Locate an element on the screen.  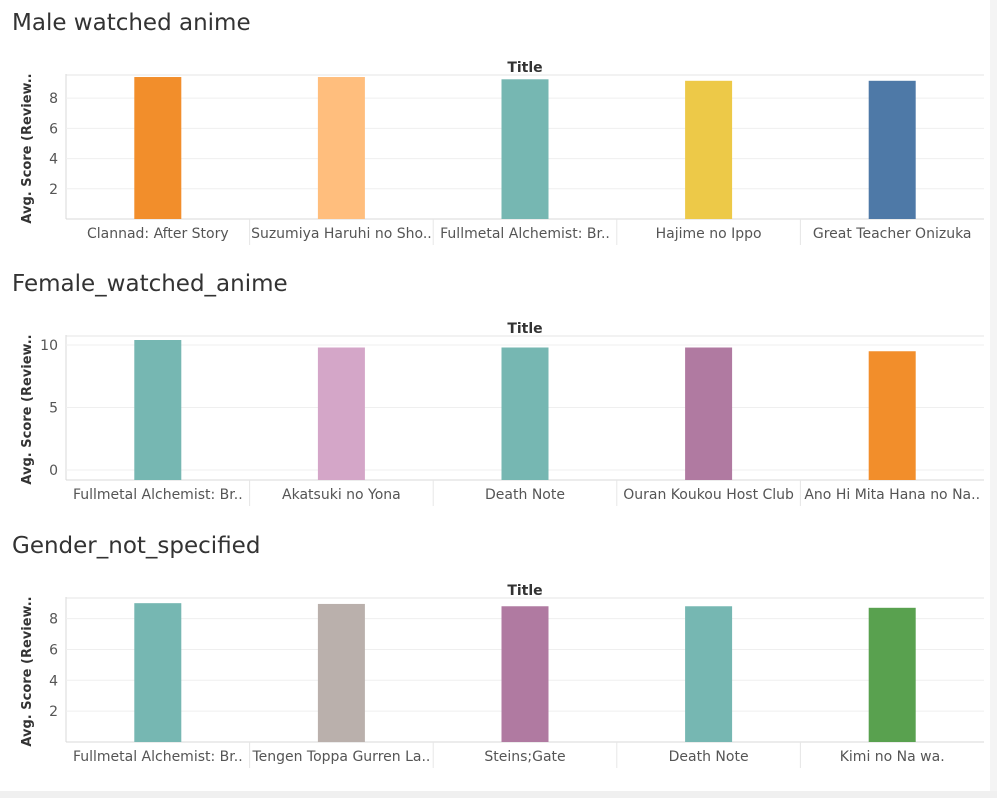
category-label: Hajime no Ippo is located at coordinates (709, 234).